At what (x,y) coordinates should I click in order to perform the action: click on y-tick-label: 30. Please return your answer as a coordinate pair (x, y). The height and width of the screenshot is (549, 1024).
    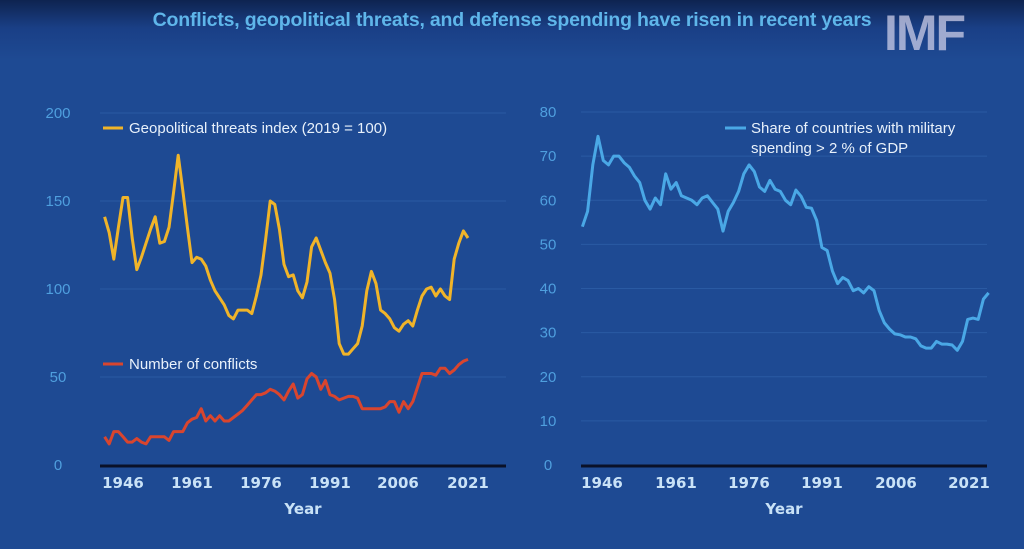
    Looking at the image, I should click on (548, 333).